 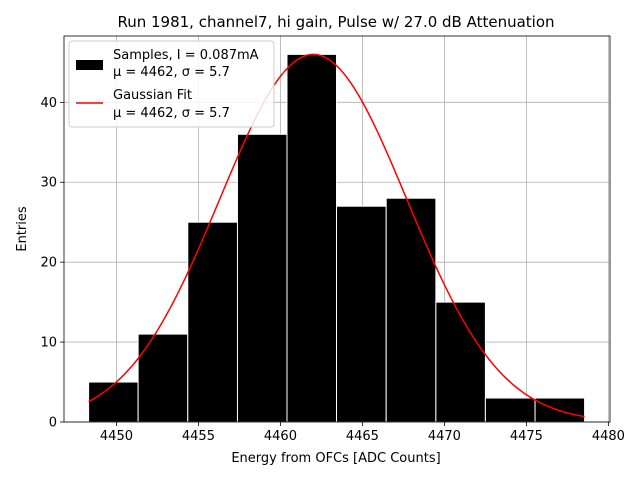 I want to click on legend-histogram-swatch, so click(x=89, y=65).